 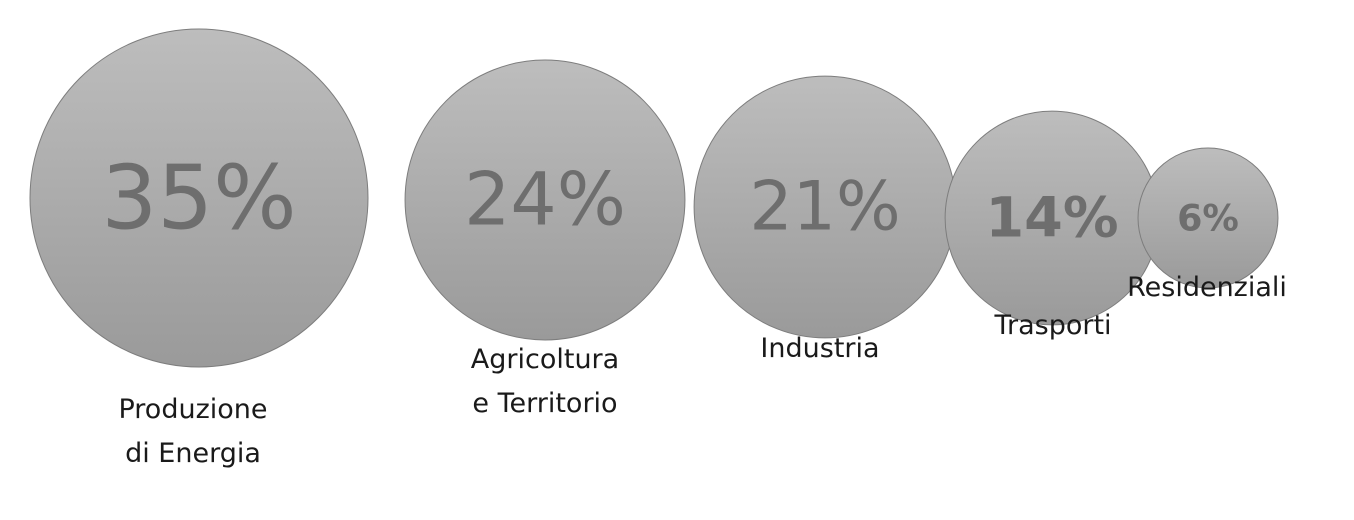 What do you see at coordinates (193, 453) in the screenshot?
I see `category-label-line: di Energia` at bounding box center [193, 453].